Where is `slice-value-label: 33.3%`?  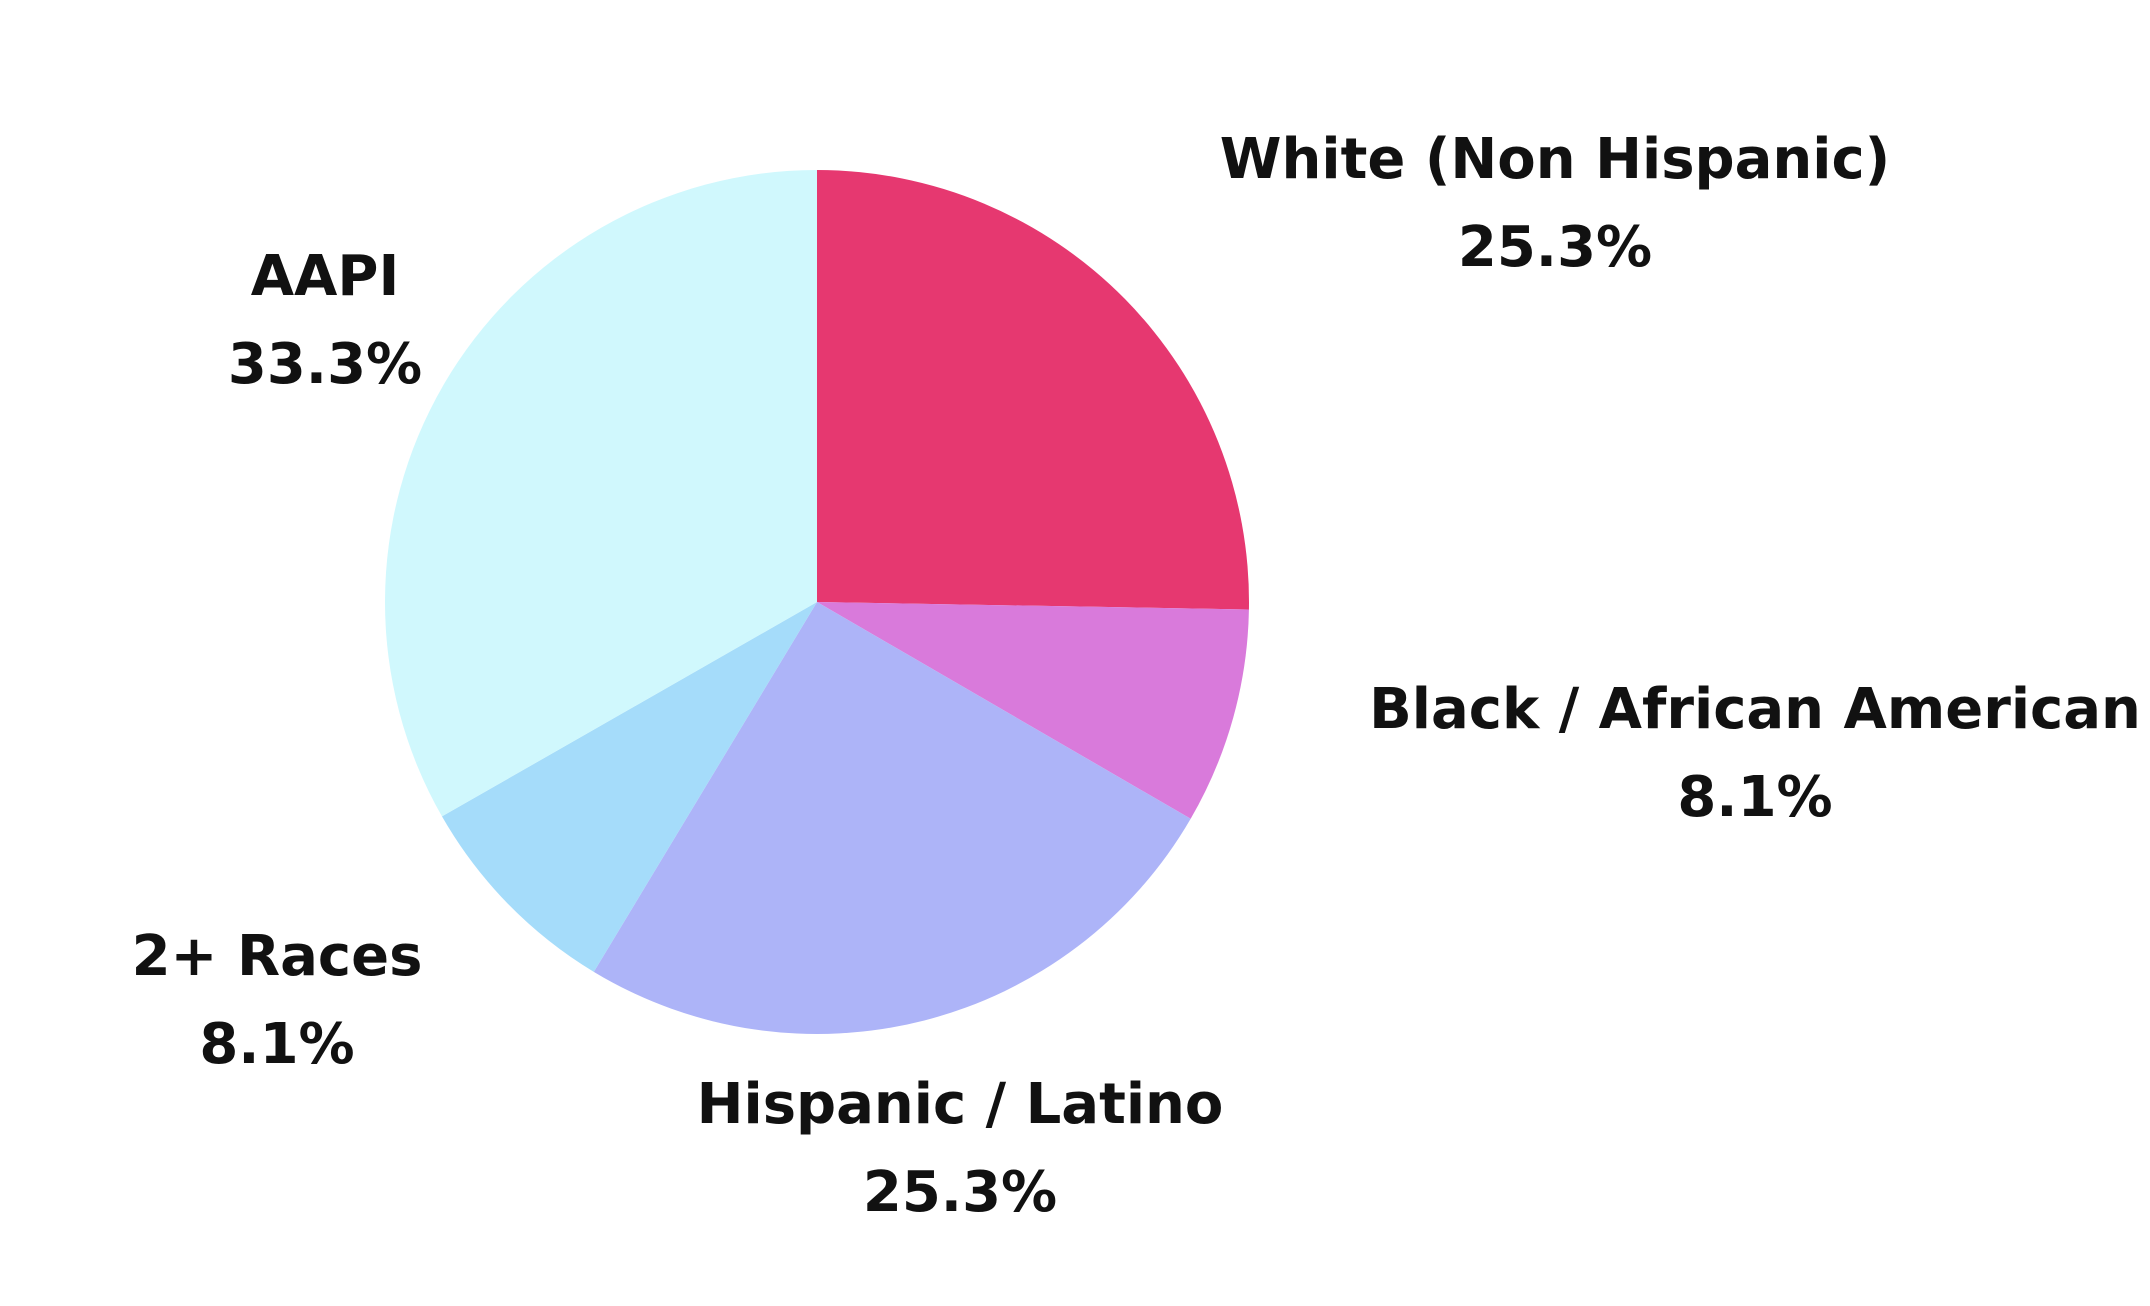
slice-value-label: 33.3% is located at coordinates (325, 364).